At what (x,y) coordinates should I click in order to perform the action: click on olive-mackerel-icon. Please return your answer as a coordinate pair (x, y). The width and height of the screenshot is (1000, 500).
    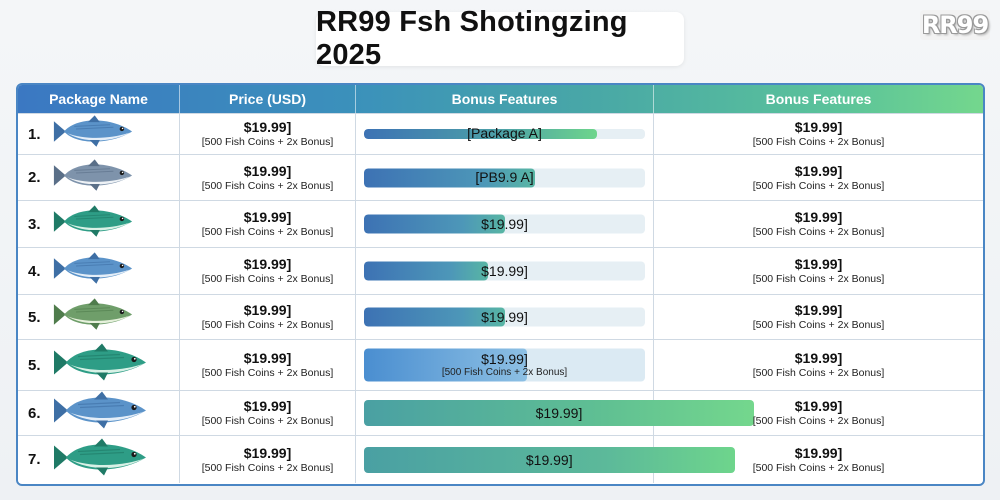
    Looking at the image, I should click on (93, 317).